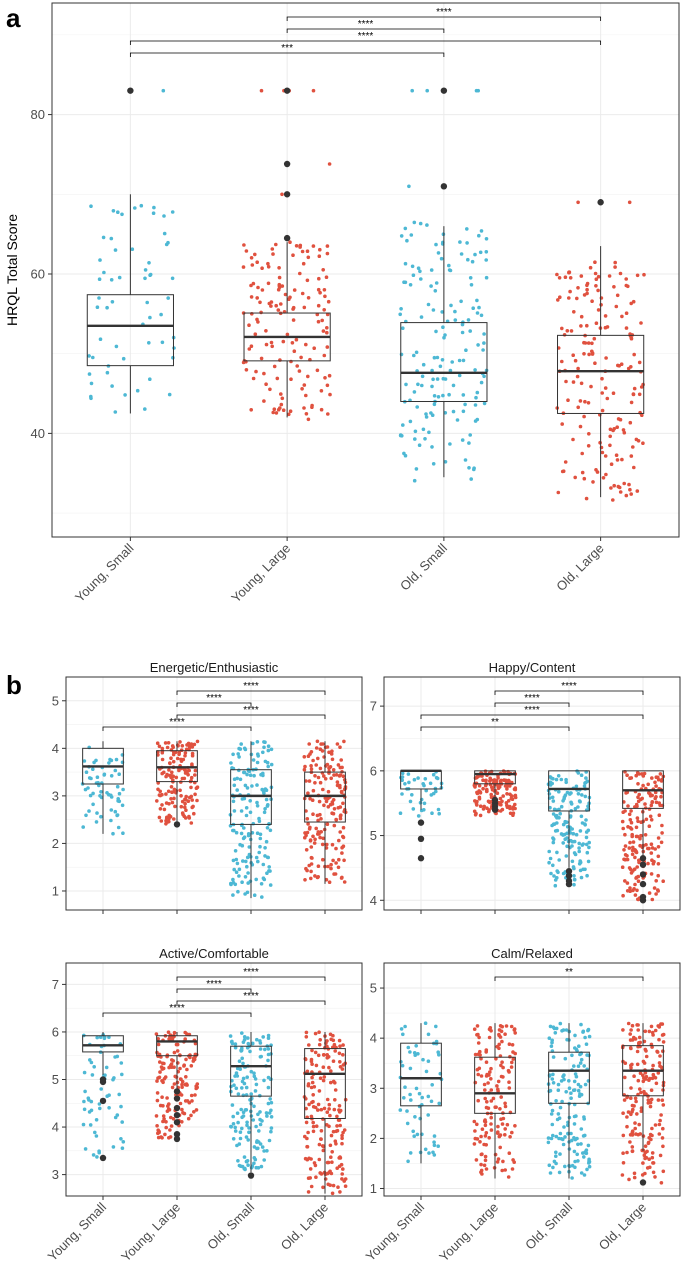 The height and width of the screenshot is (1263, 684). I want to click on x-tick-label: Young, Large, so click(468, 1231).